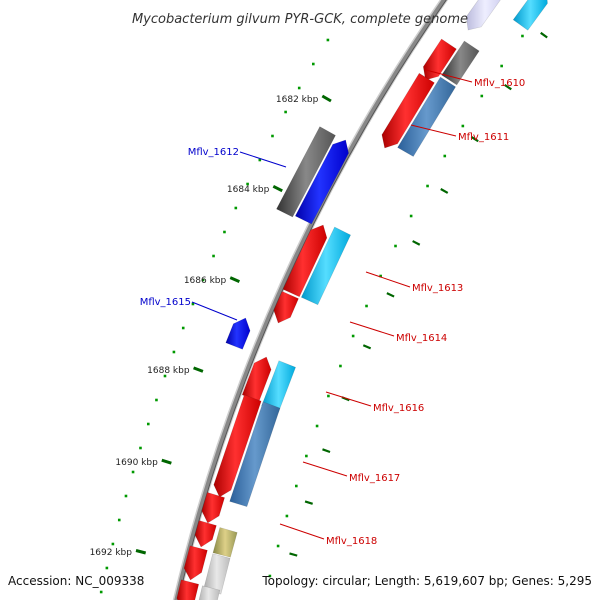 The image size is (600, 600). Describe the element at coordinates (248, 190) in the screenshot. I see `scale-tick-label: 1684 kbp` at that location.